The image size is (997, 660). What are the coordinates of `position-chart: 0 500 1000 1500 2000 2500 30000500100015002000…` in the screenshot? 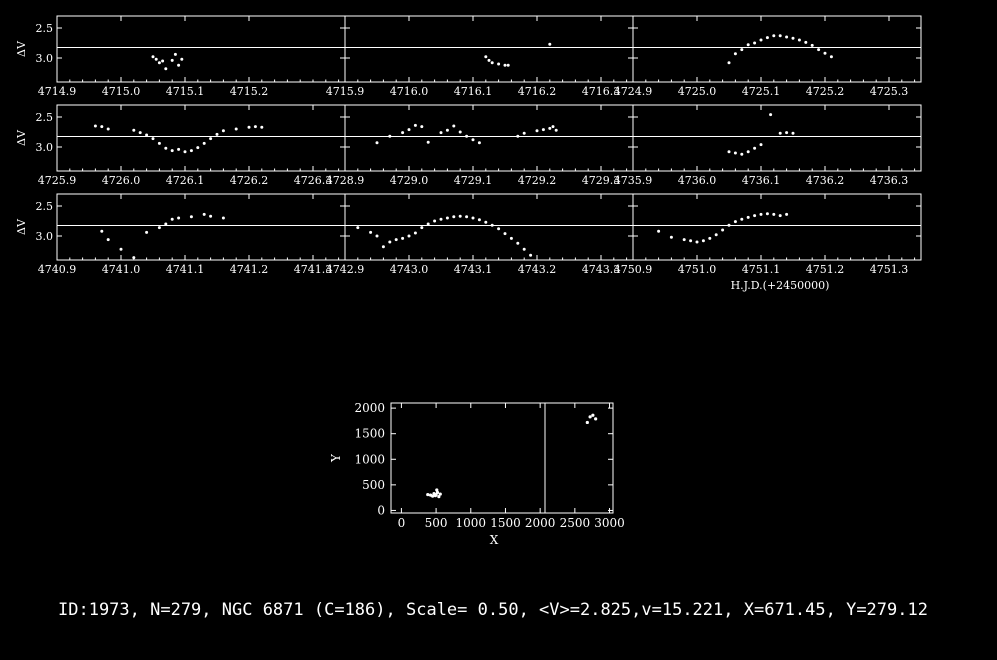 It's located at (477, 474).